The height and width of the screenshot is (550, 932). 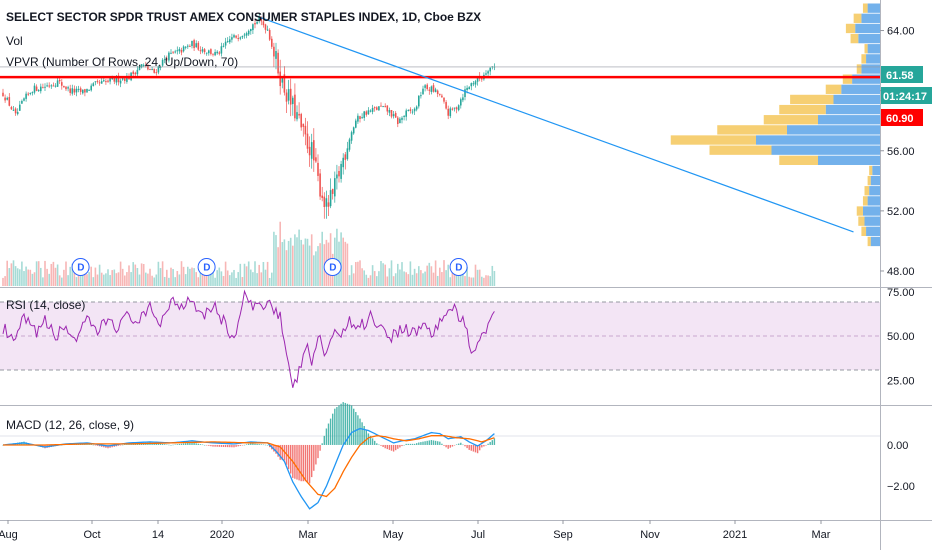 What do you see at coordinates (902, 117) in the screenshot?
I see `red-level-badge: 60.90` at bounding box center [902, 117].